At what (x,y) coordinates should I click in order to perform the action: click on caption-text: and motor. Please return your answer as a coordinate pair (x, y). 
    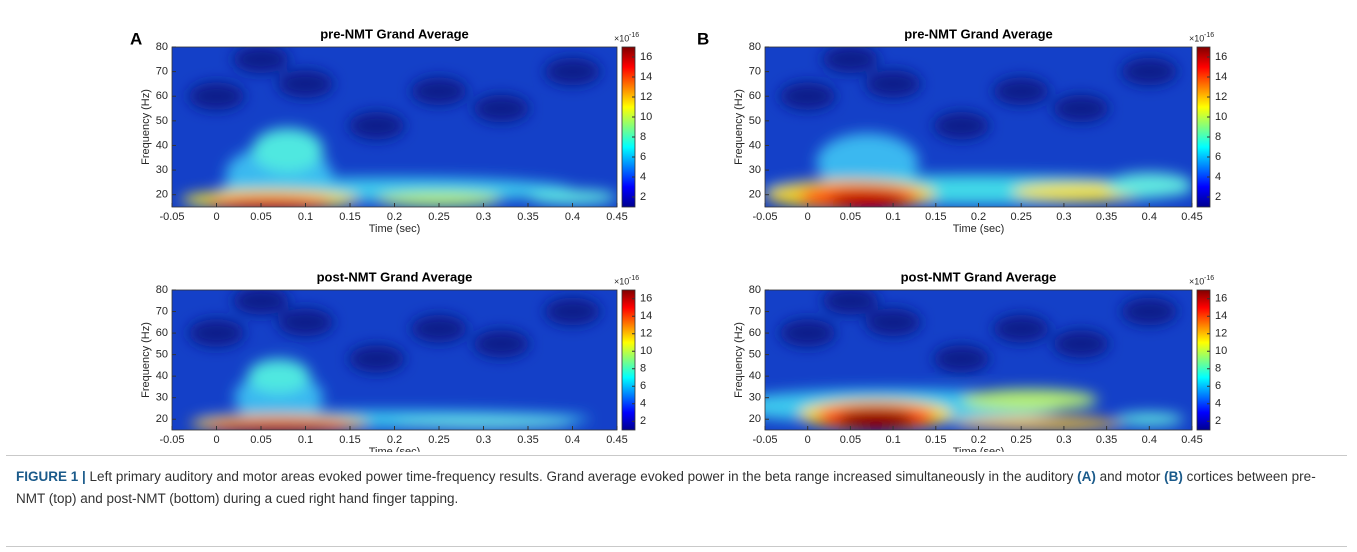
    Looking at the image, I should click on (1130, 476).